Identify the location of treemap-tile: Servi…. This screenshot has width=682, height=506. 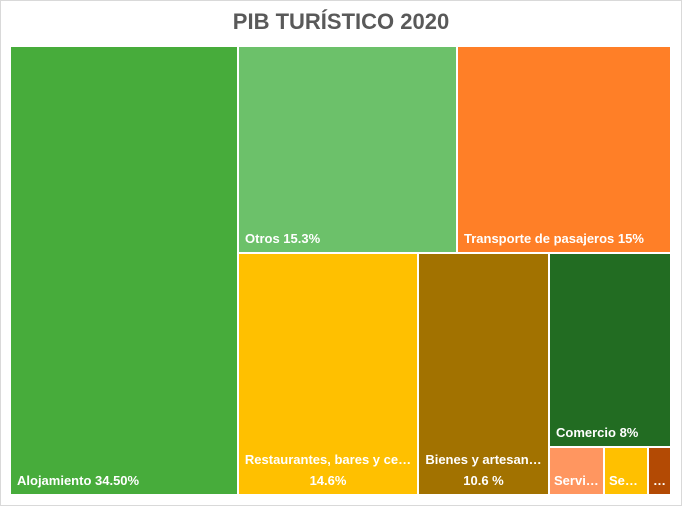
(576, 471).